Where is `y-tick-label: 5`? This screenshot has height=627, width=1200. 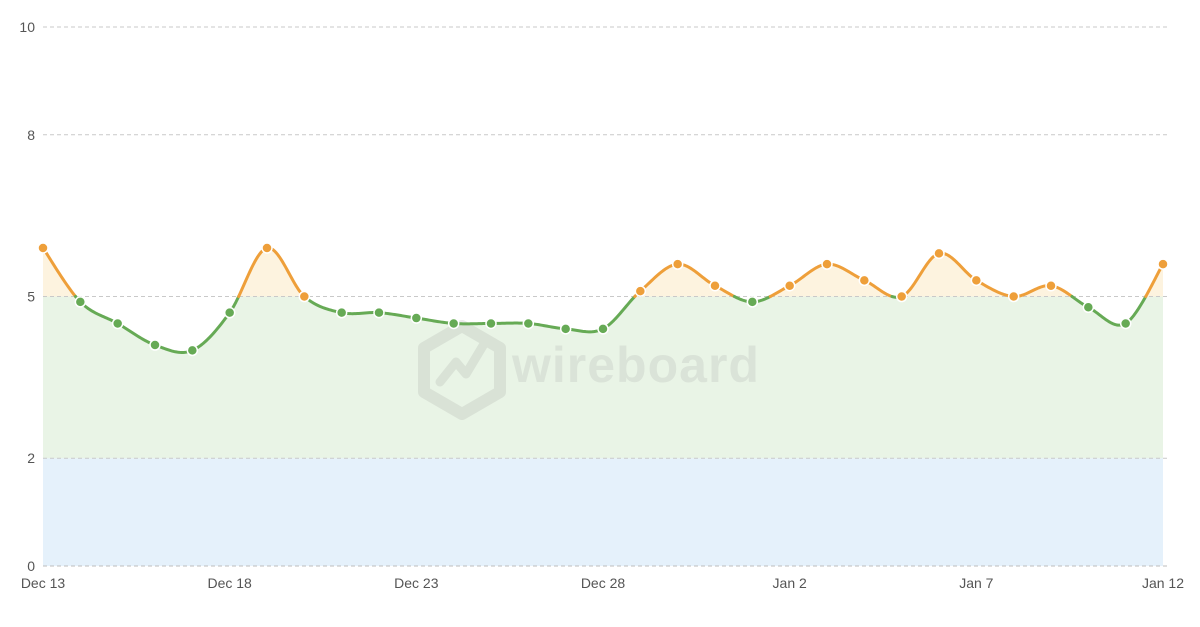
y-tick-label: 5 is located at coordinates (31, 297).